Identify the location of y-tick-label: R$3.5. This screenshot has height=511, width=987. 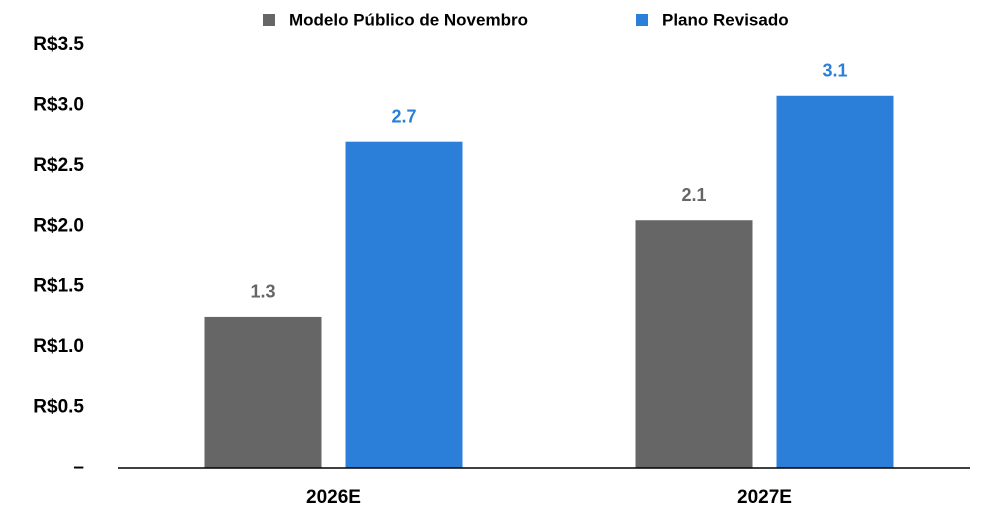
(58, 44).